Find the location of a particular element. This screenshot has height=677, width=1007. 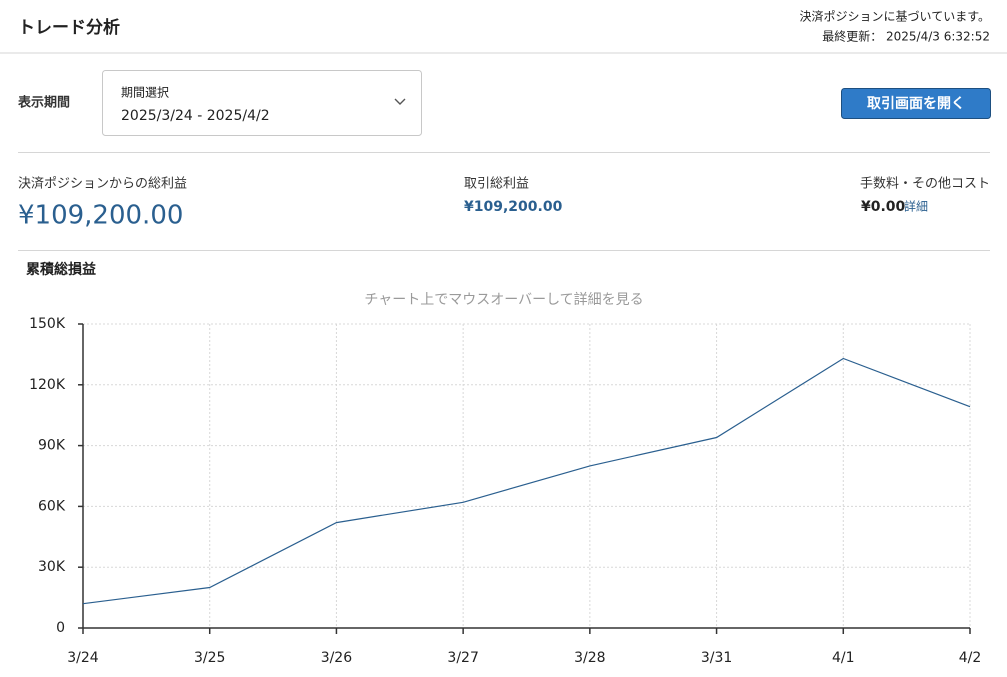

header-note: 決済ポジションに基づいています。 is located at coordinates (895, 16).